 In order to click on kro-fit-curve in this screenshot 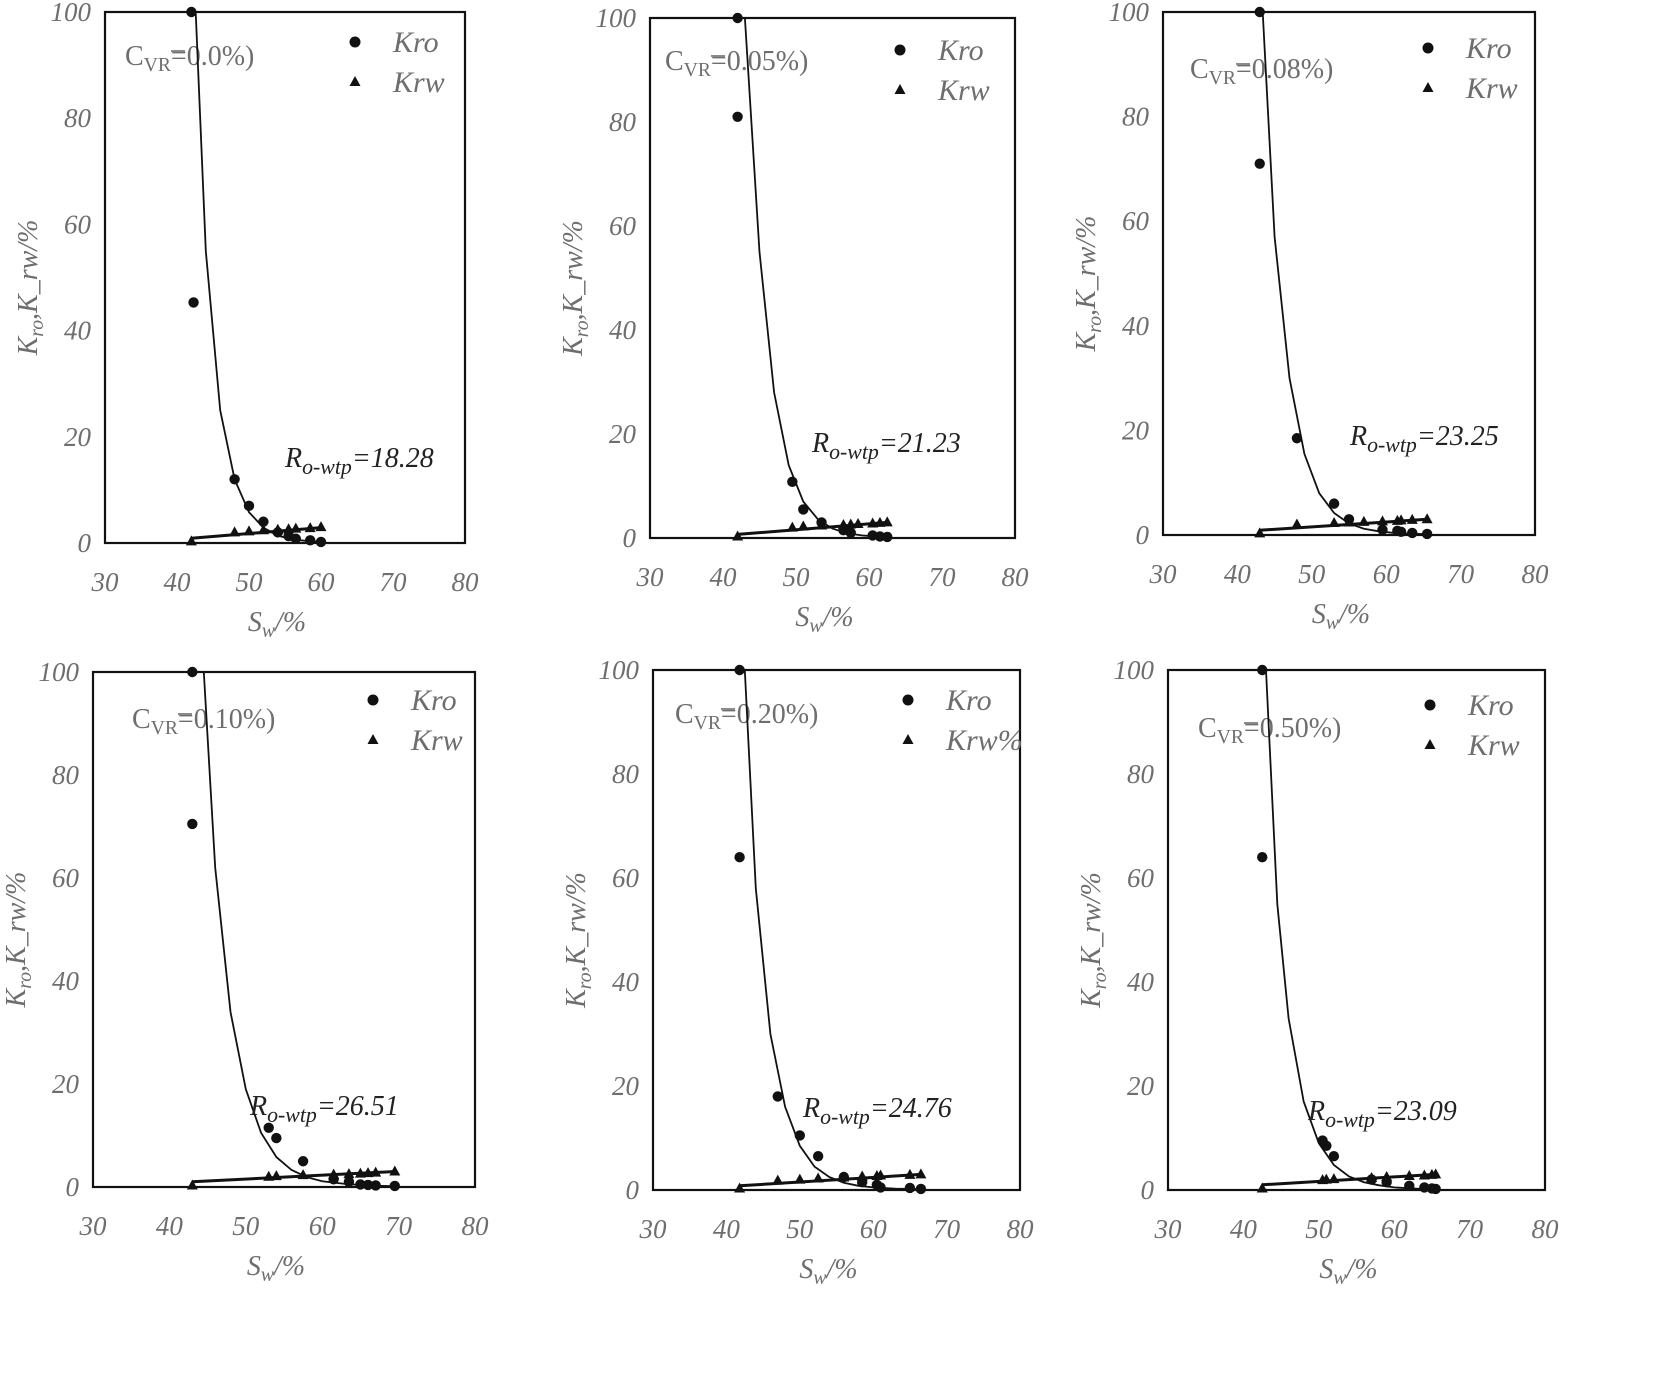, I will do `click(1350, 930)`.